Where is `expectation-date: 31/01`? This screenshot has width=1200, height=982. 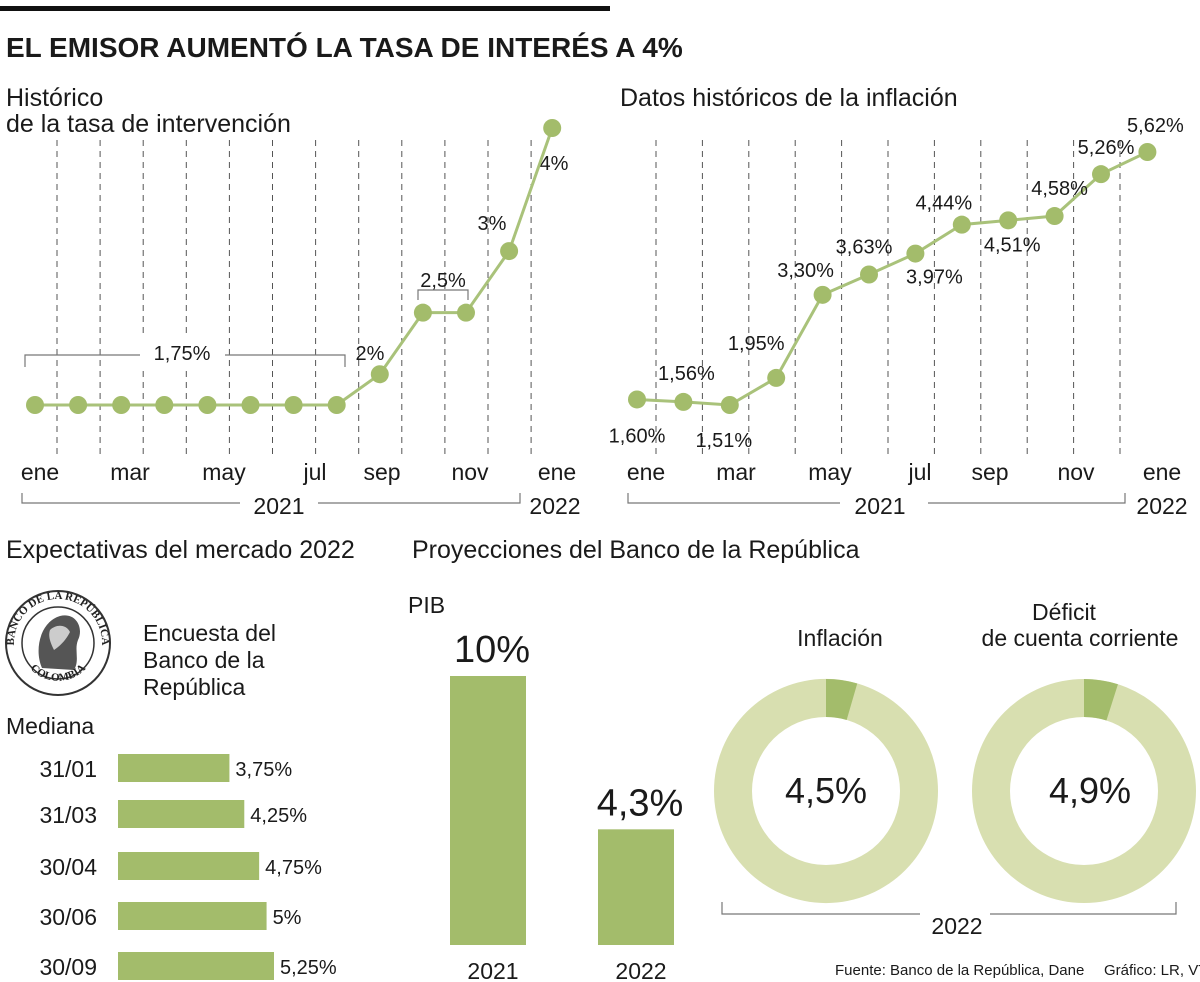 expectation-date: 31/01 is located at coordinates (68, 769).